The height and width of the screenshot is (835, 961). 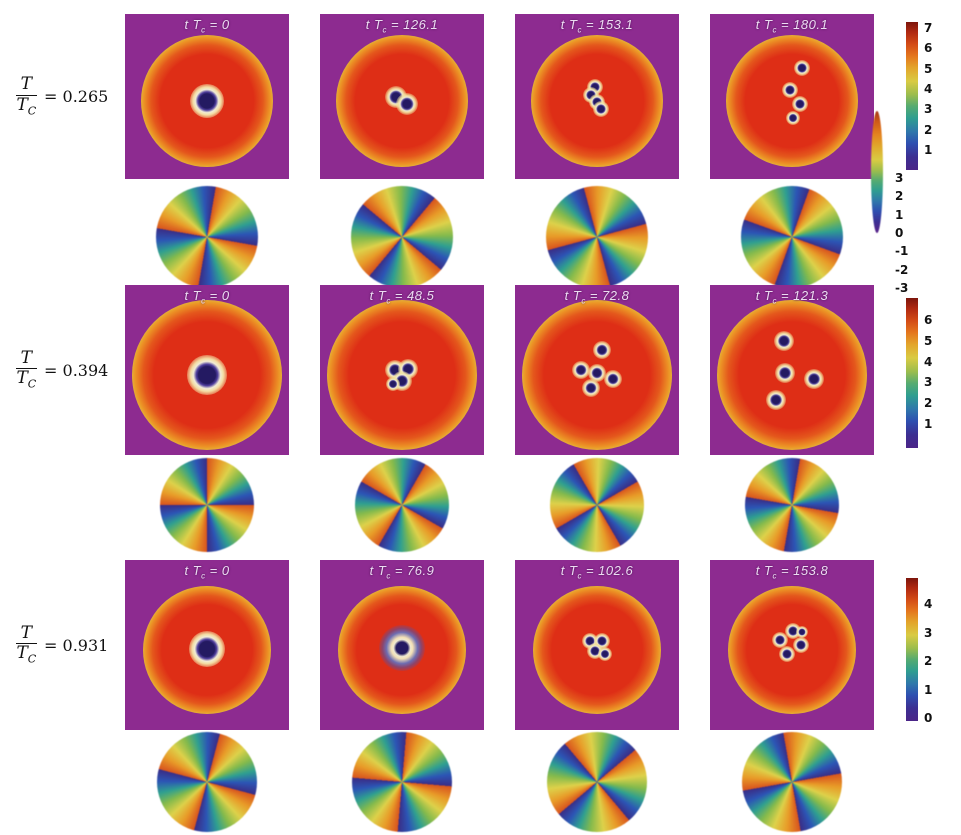 I want to click on denominator-subscript: C, so click(x=32, y=659).